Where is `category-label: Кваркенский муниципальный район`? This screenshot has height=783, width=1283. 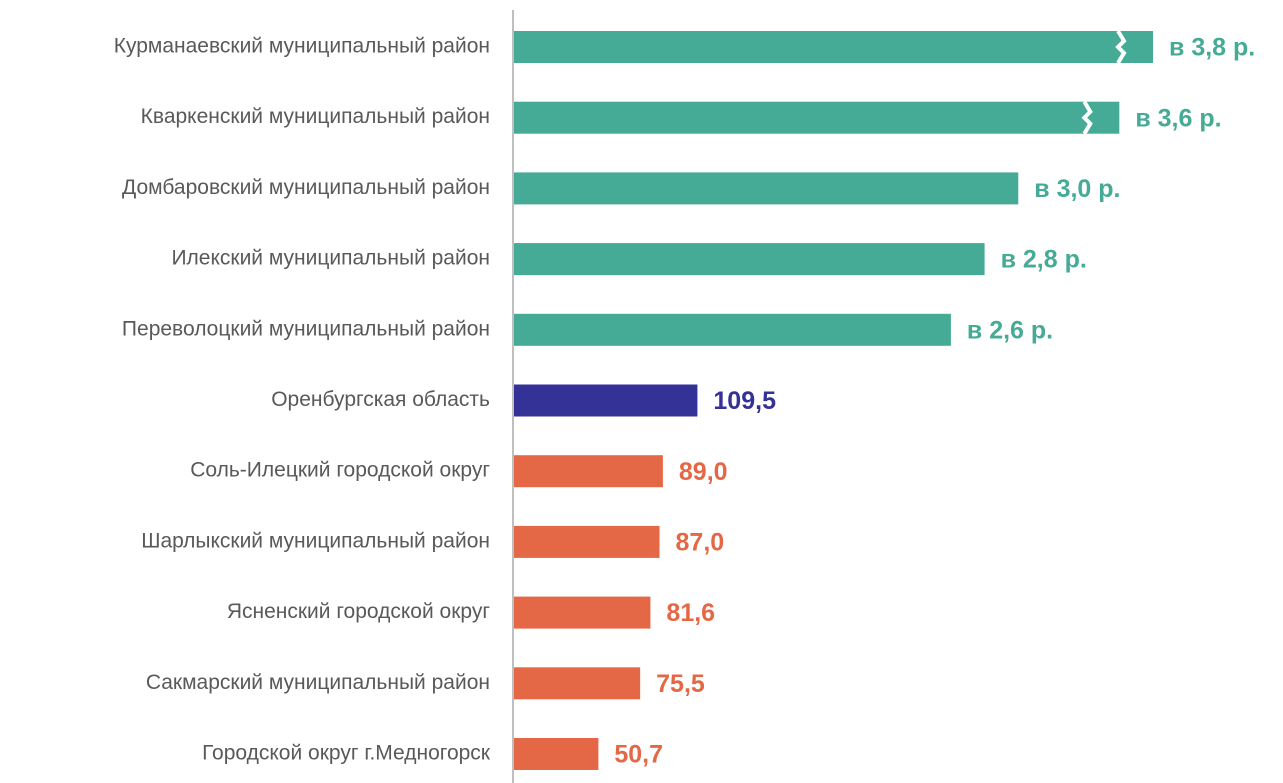
category-label: Кваркенский муниципальный район is located at coordinates (315, 116).